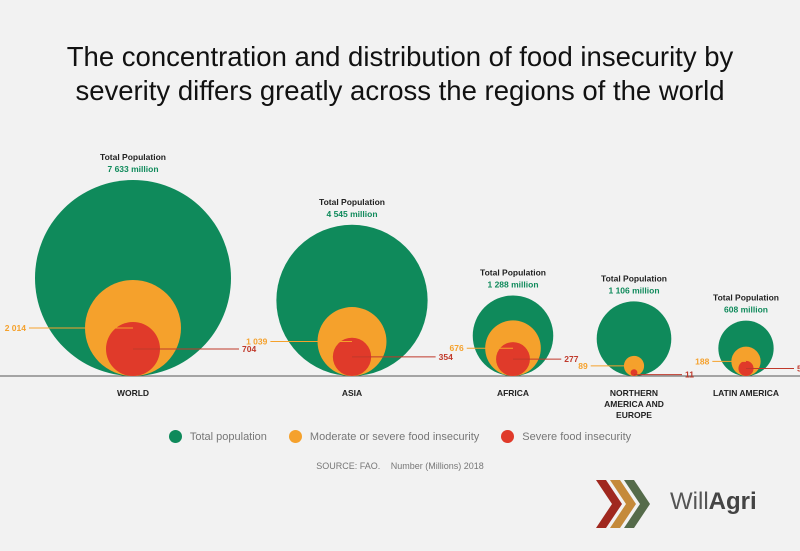  I want to click on legend-label-moderate: Moderate or severe food insecurity, so click(394, 436).